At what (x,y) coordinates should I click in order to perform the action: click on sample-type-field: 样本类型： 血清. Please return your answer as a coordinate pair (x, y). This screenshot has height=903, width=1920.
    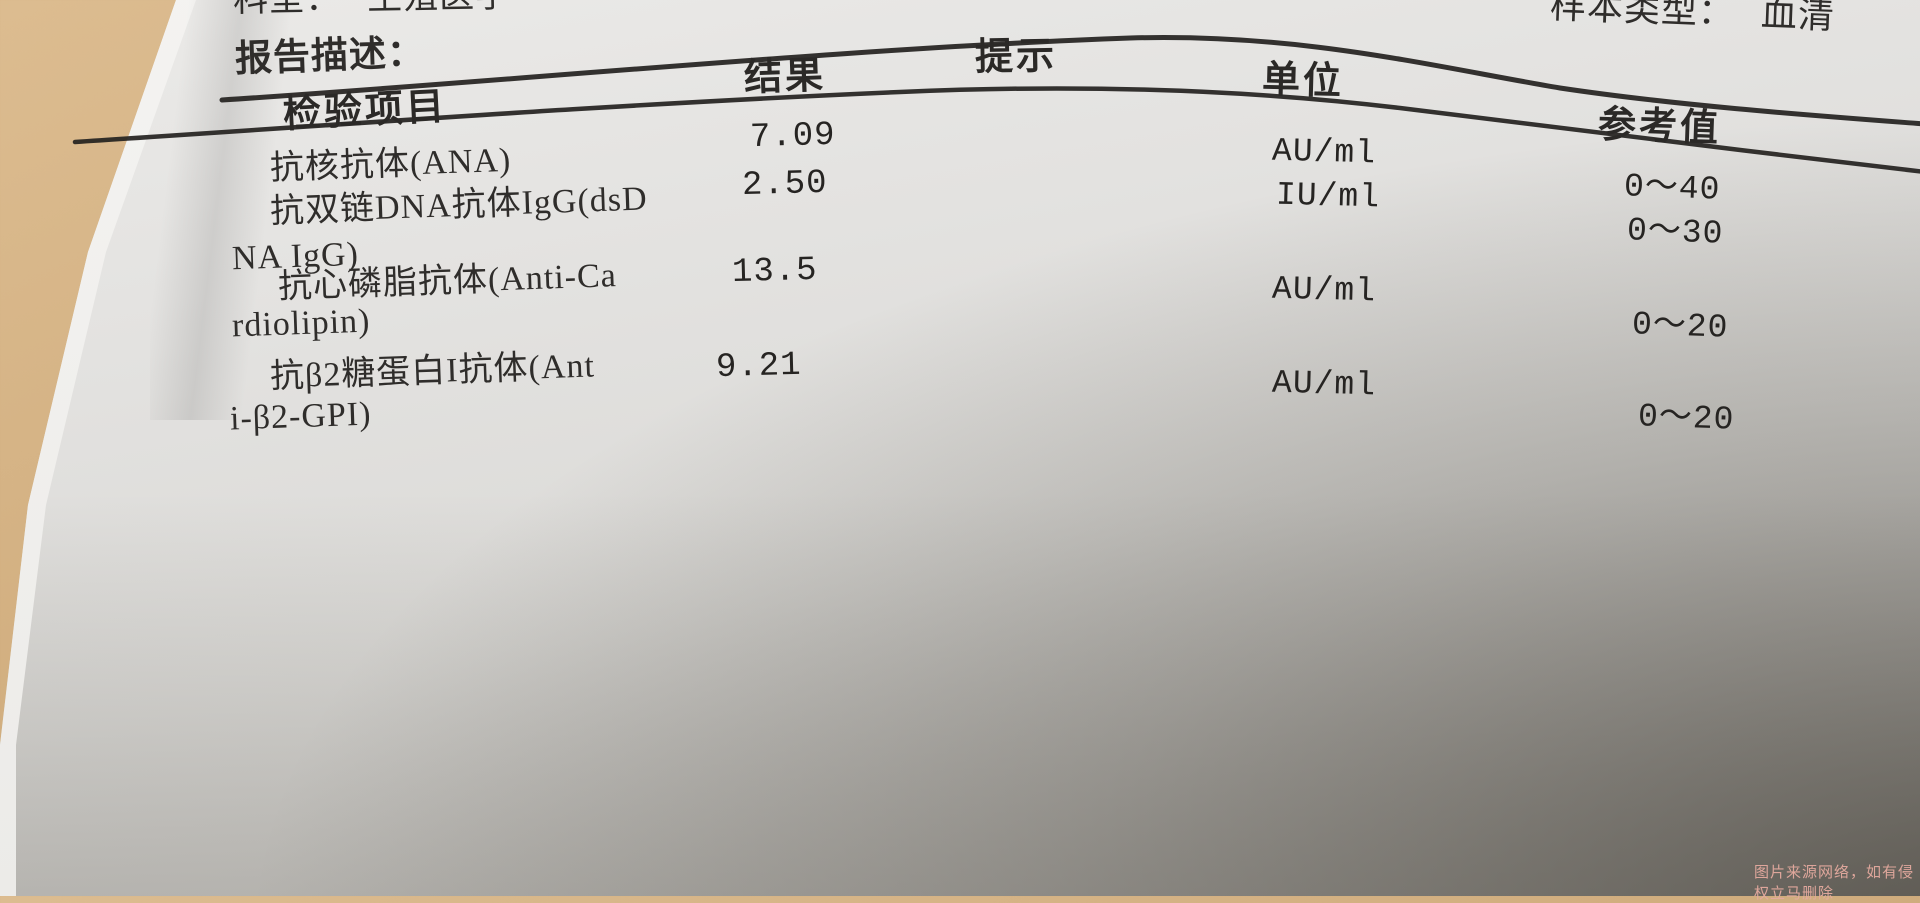
    Looking at the image, I should click on (1692, 18).